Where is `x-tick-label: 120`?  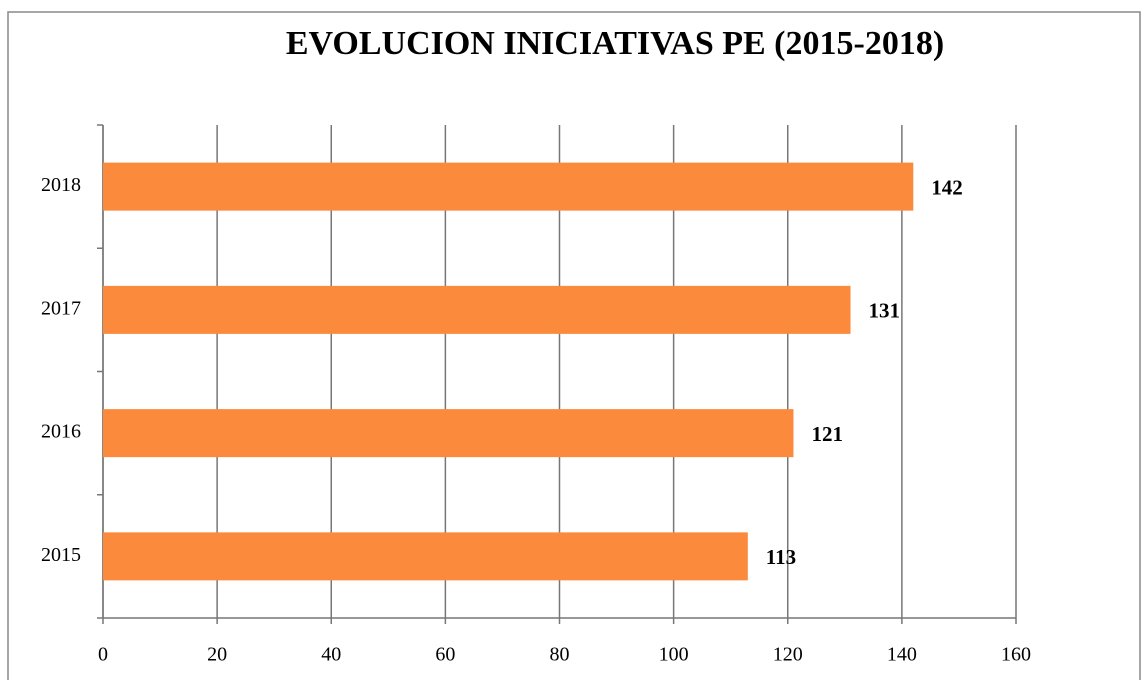
x-tick-label: 120 is located at coordinates (788, 655).